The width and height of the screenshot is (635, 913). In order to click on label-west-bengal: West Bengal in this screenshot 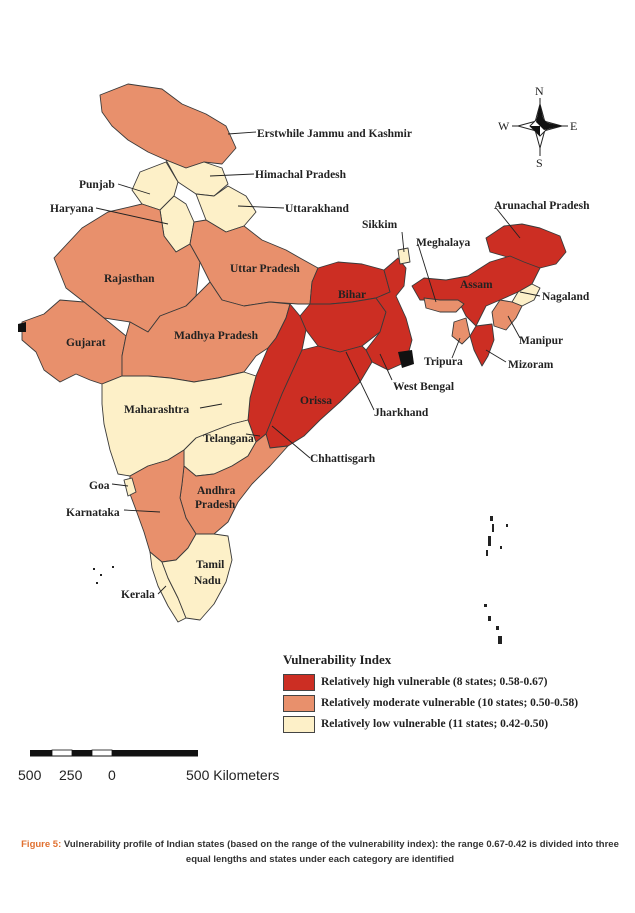, I will do `click(423, 387)`.